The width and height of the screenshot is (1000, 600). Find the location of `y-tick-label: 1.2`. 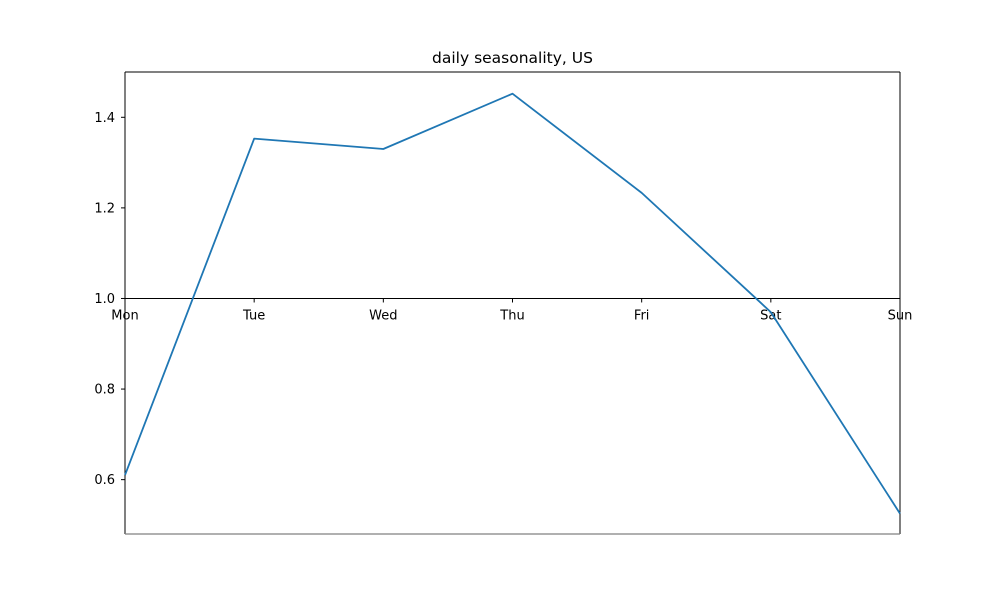

y-tick-label: 1.2 is located at coordinates (104, 208).